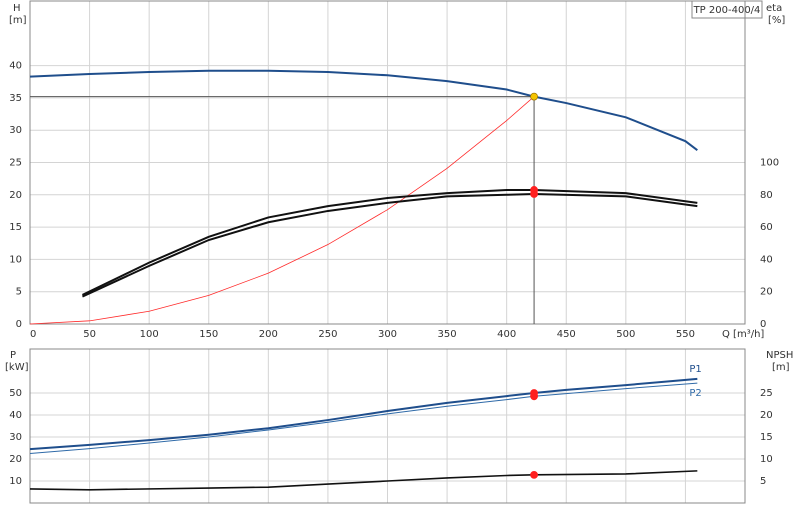 Image resolution: width=800 pixels, height=520 pixels. Describe the element at coordinates (327, 334) in the screenshot. I see `x-tick-label: 250` at that location.